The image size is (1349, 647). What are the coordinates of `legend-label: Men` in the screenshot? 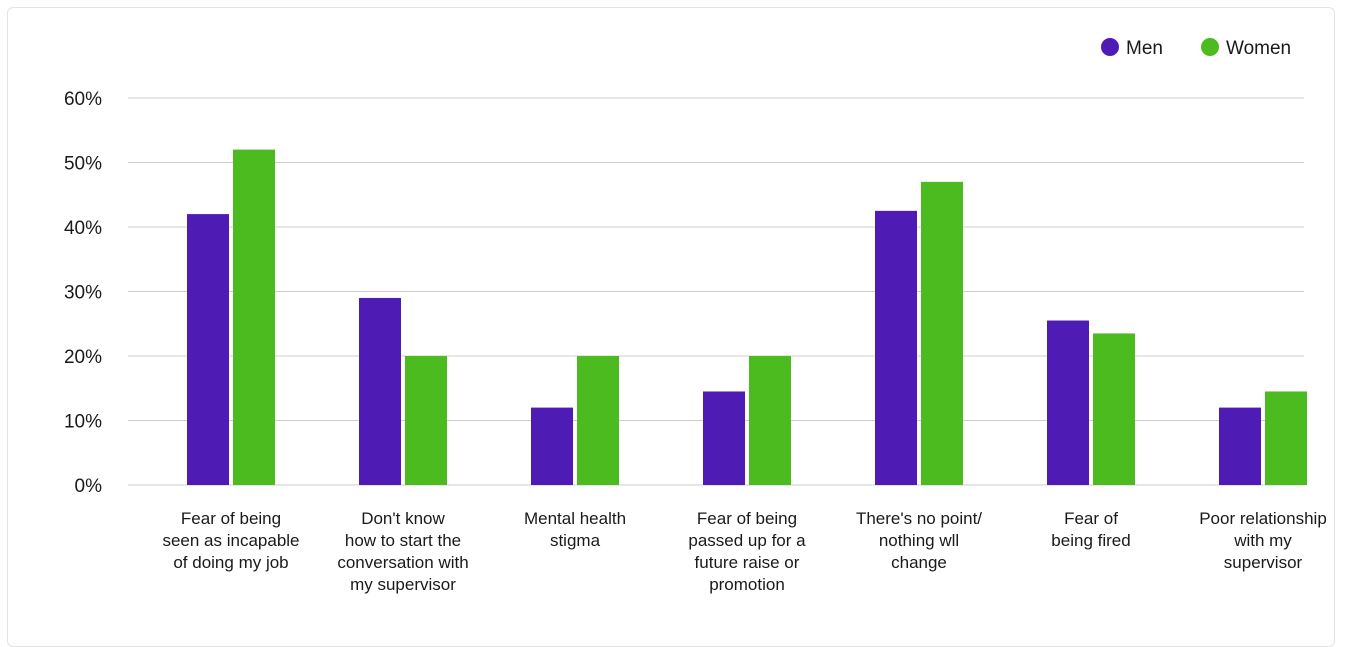 It's located at (1144, 48).